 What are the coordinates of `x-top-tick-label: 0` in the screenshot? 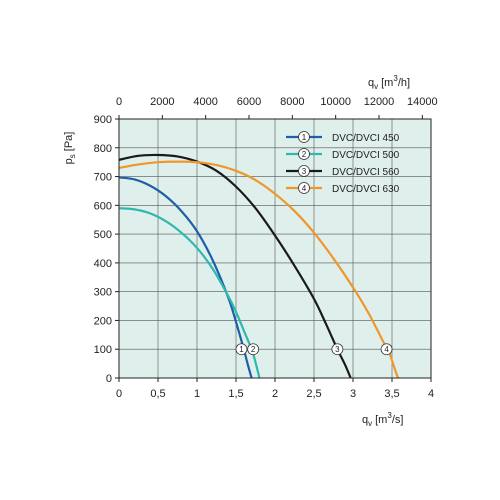 It's located at (119, 102).